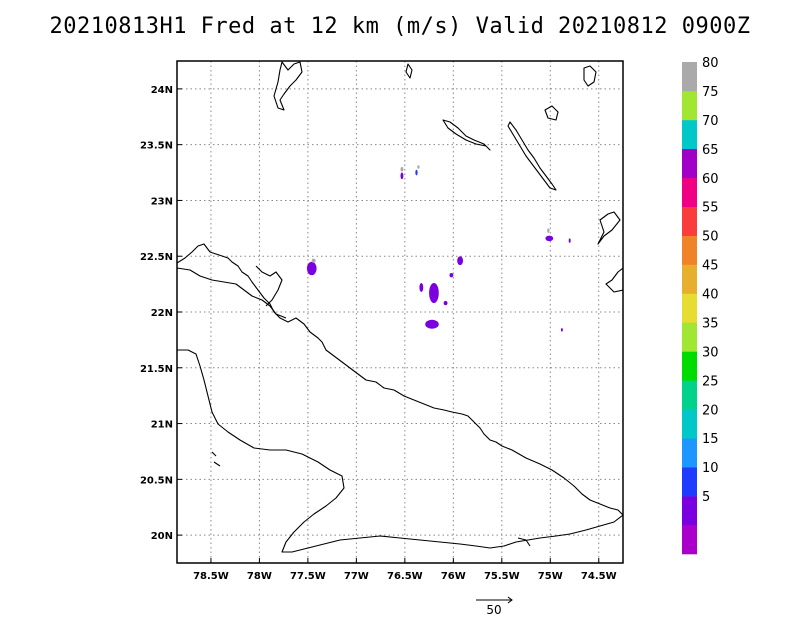  I want to click on south-key-coastline, so click(371, 499).